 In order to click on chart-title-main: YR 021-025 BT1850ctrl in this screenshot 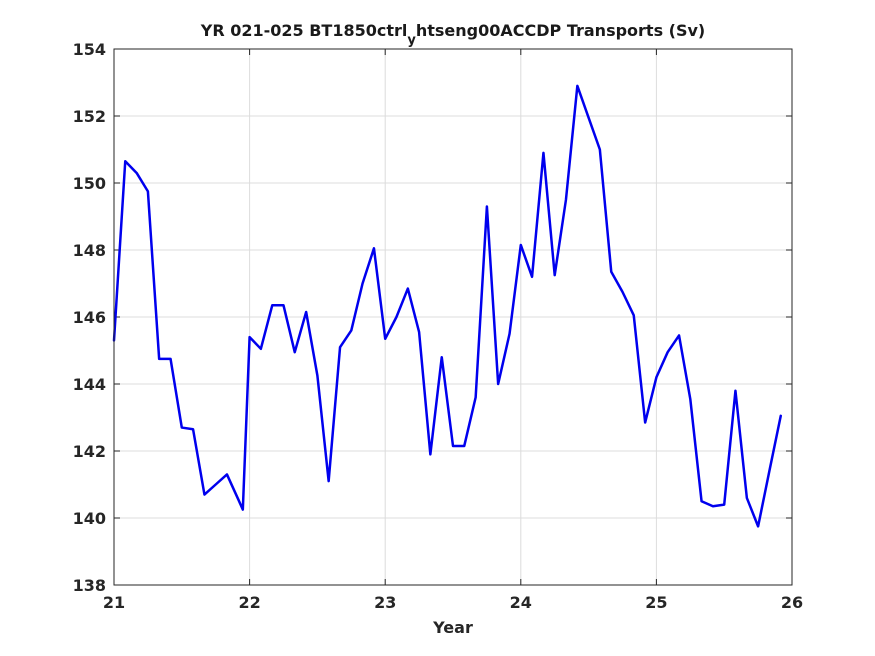, I will do `click(304, 30)`.